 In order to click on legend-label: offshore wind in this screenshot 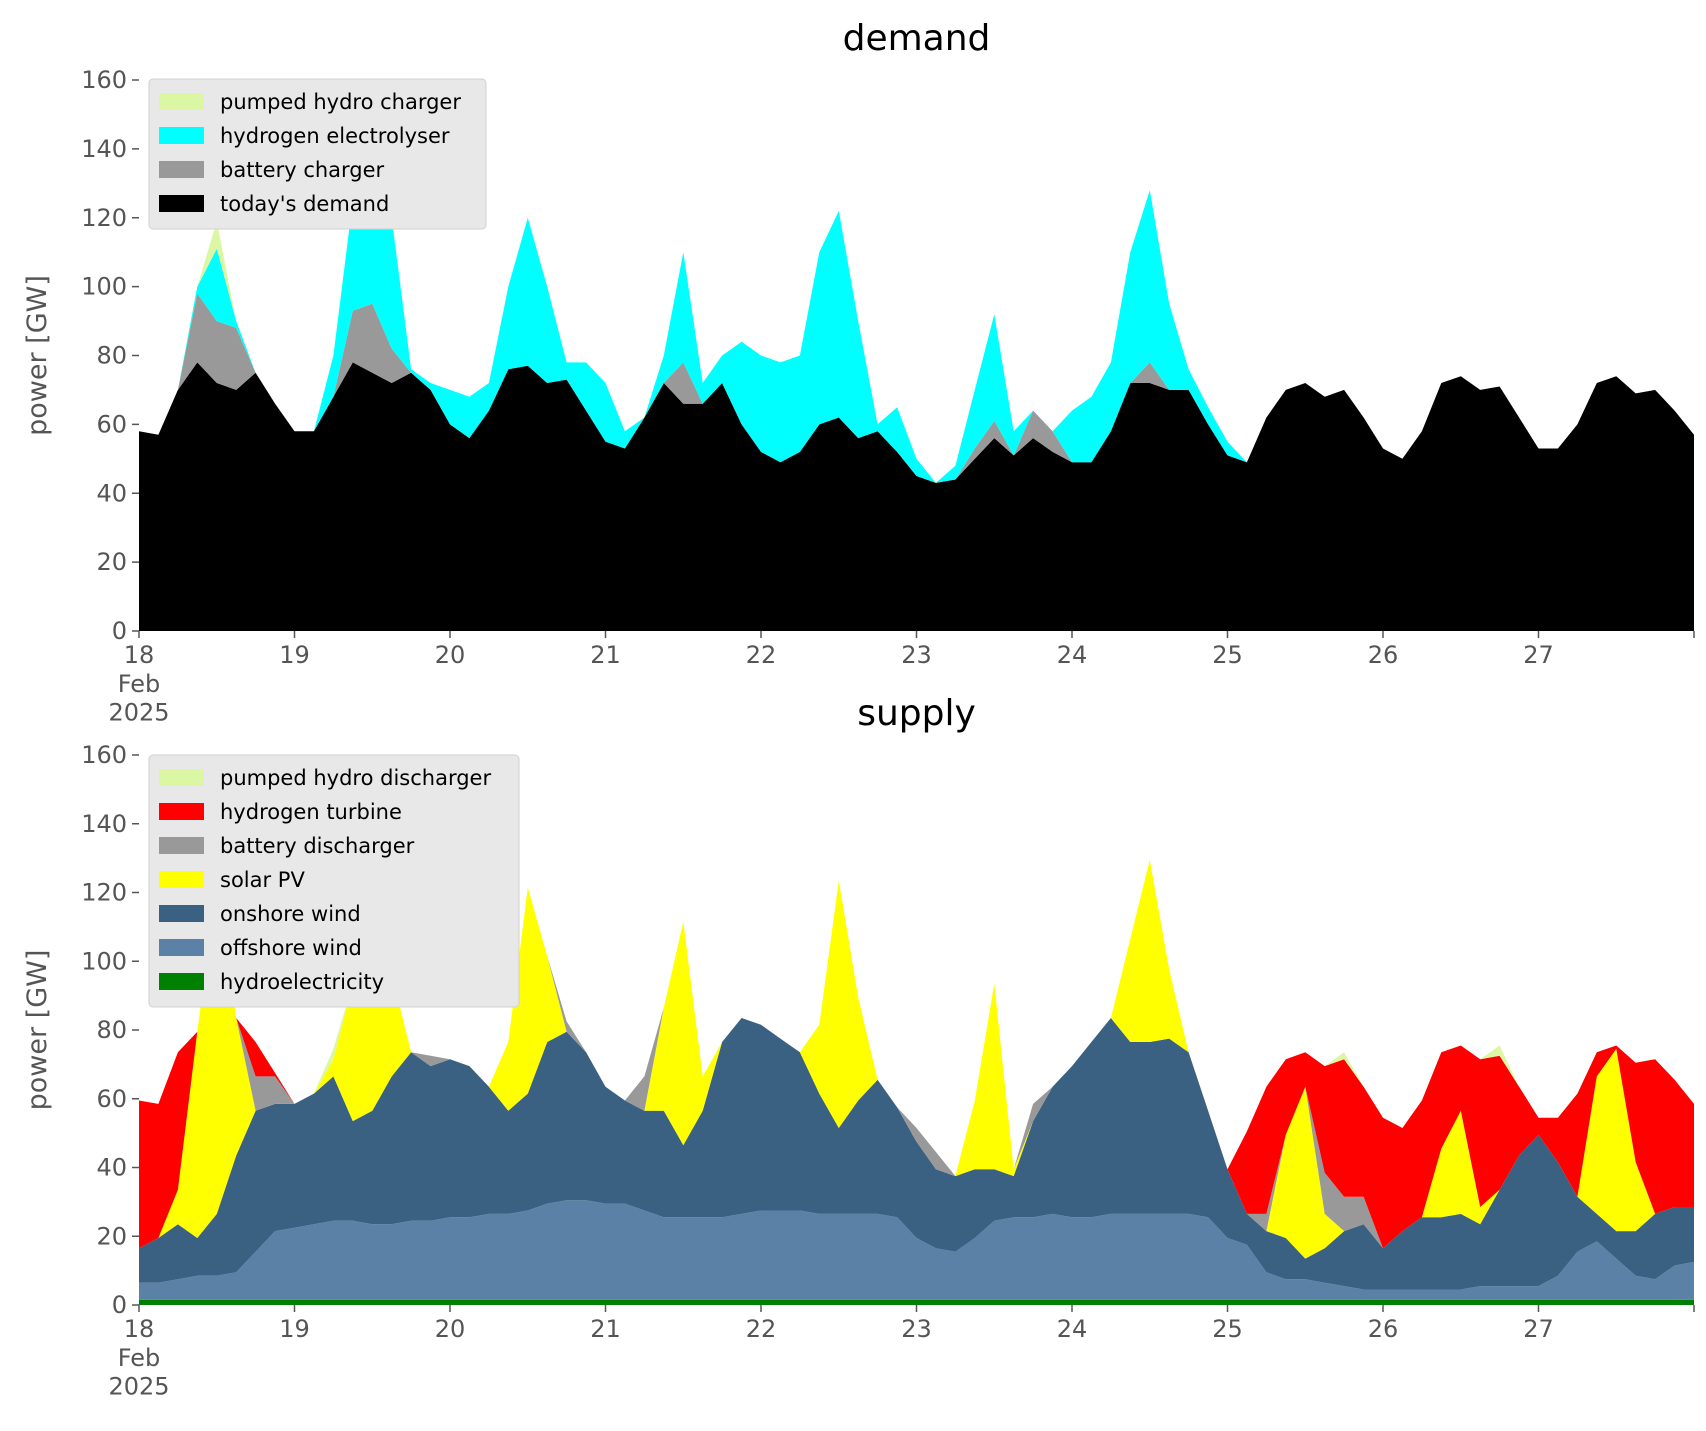, I will do `click(291, 948)`.